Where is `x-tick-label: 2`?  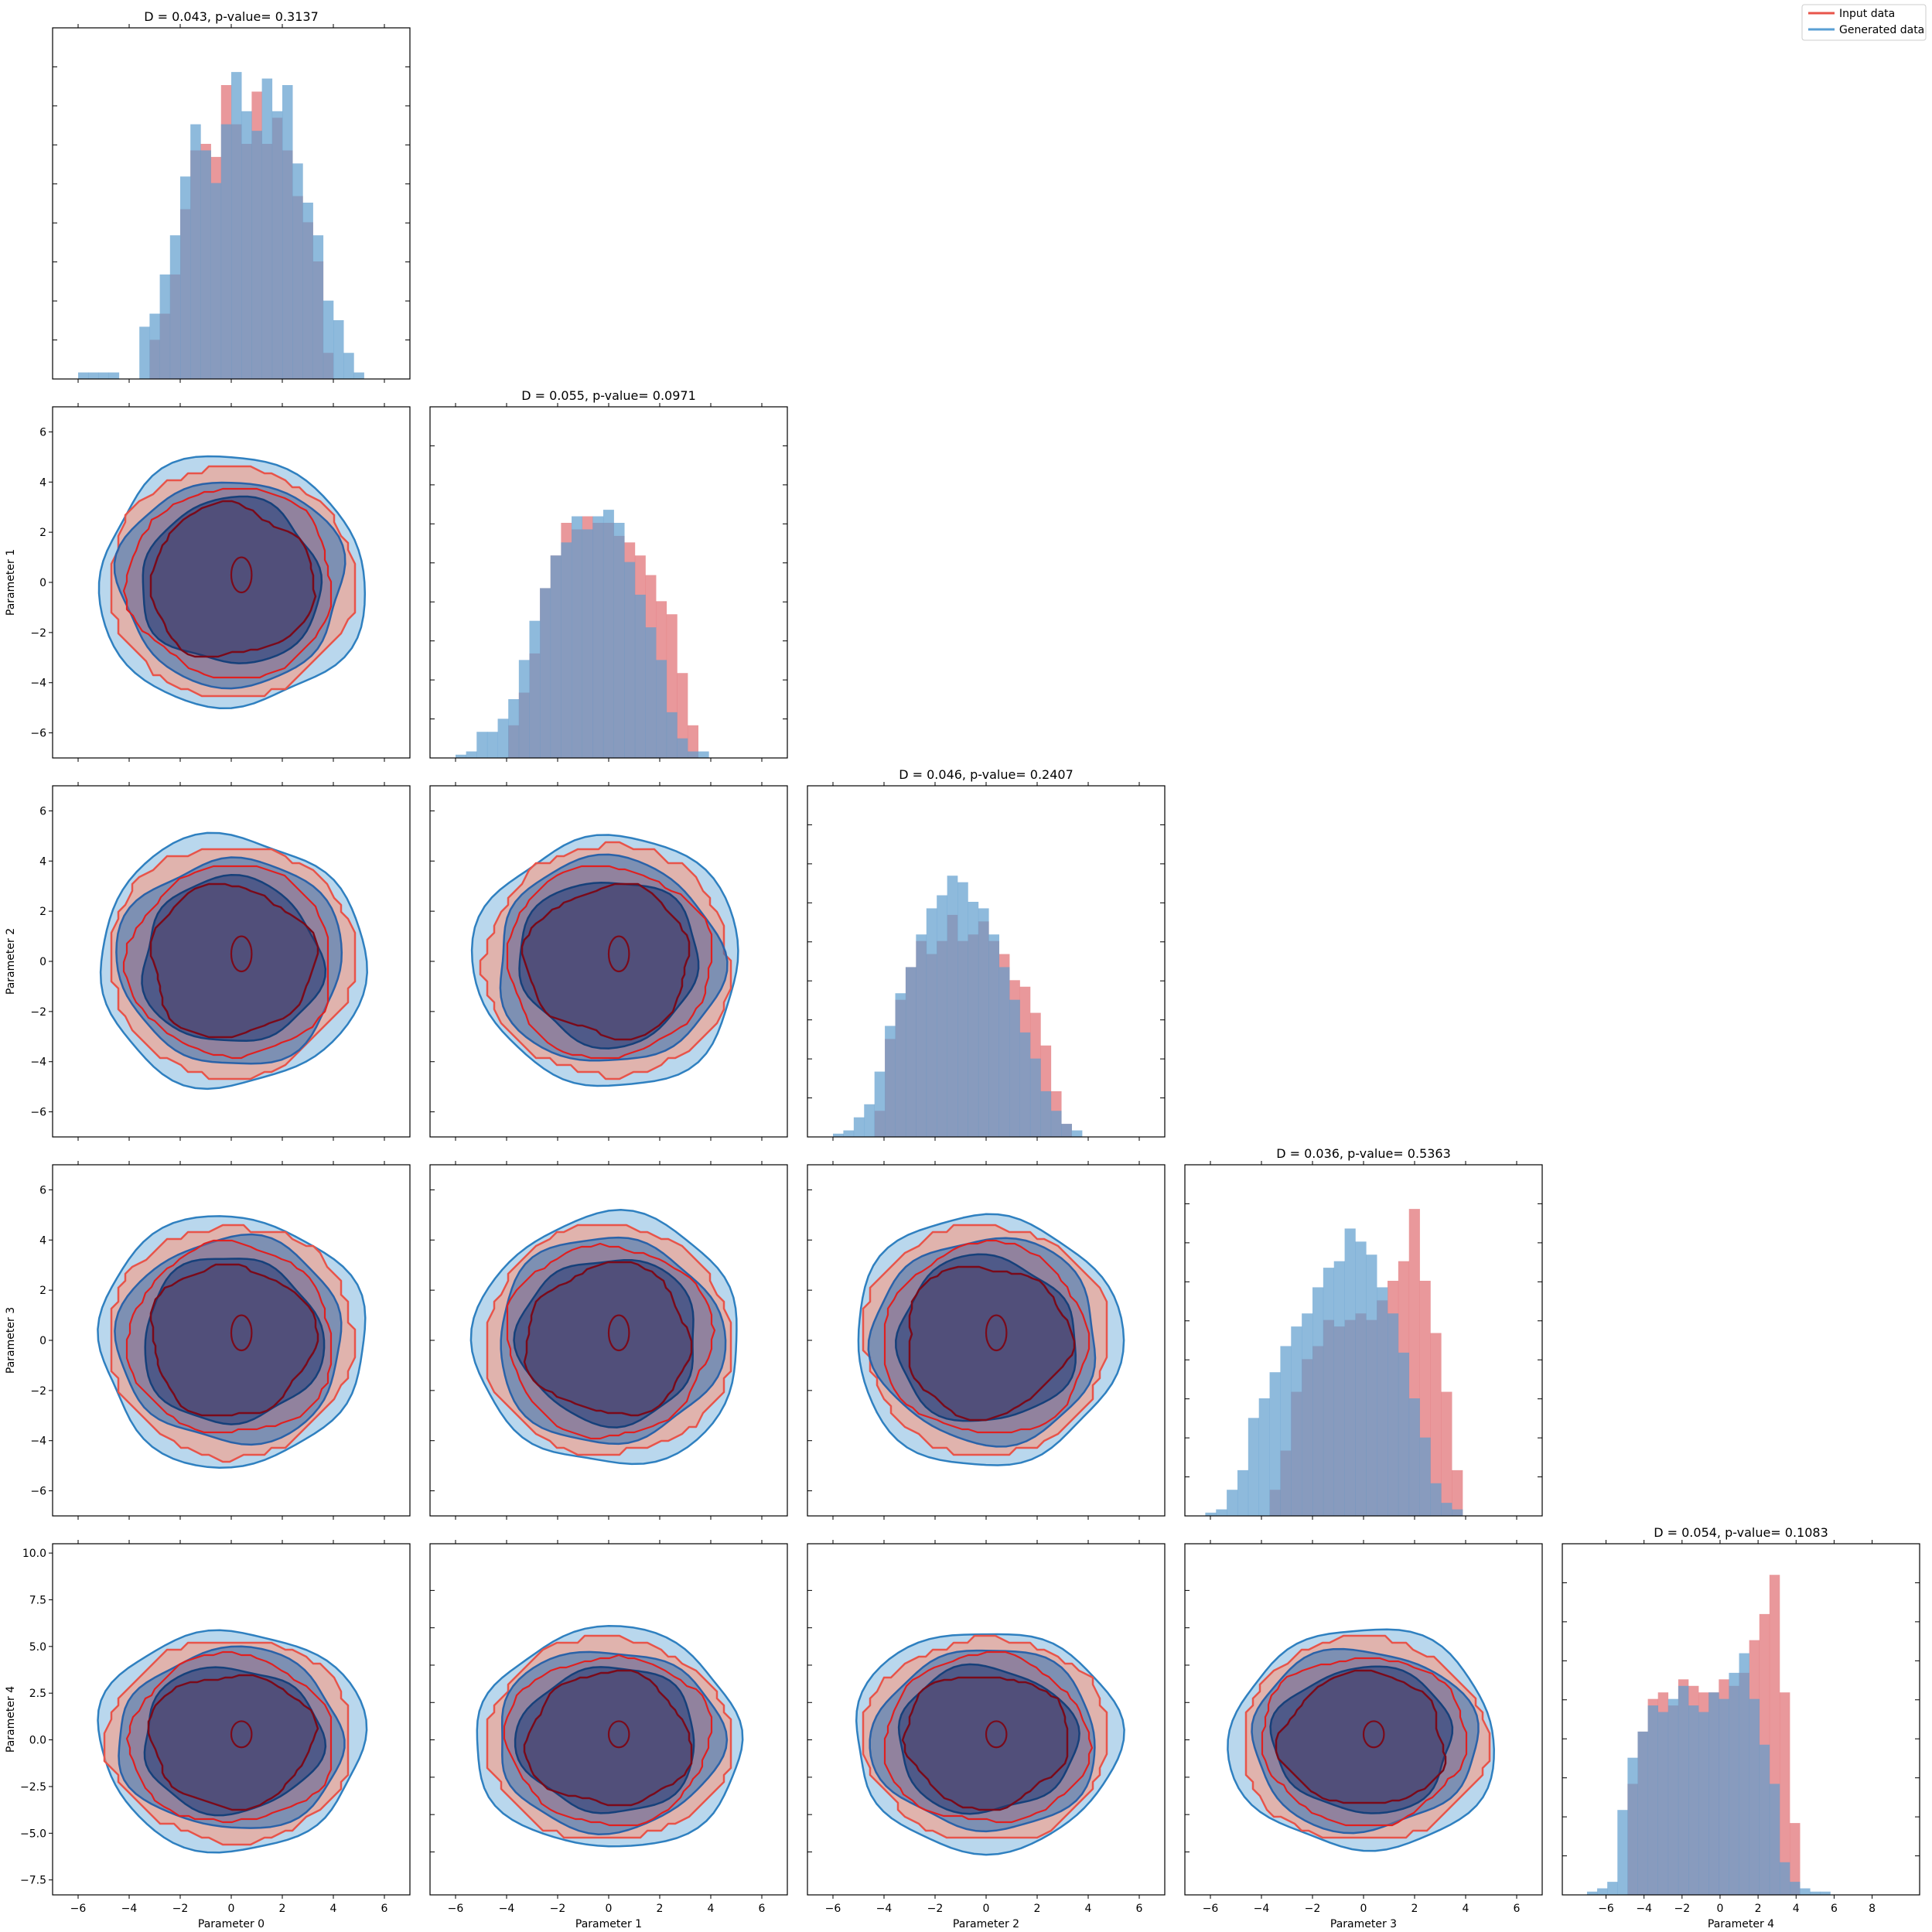
x-tick-label: 2 is located at coordinates (1758, 1909).